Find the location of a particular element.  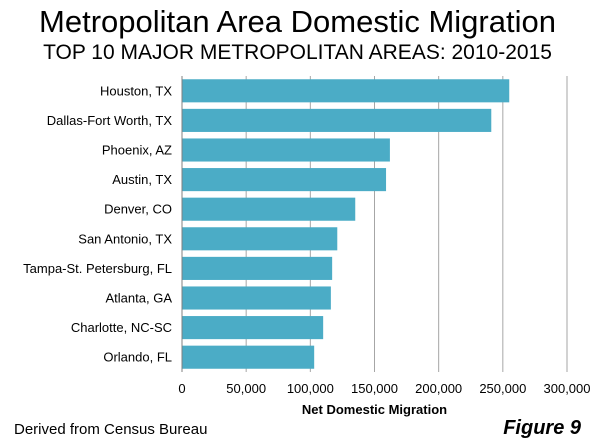

x-tick-label: 50,000 is located at coordinates (246, 388).